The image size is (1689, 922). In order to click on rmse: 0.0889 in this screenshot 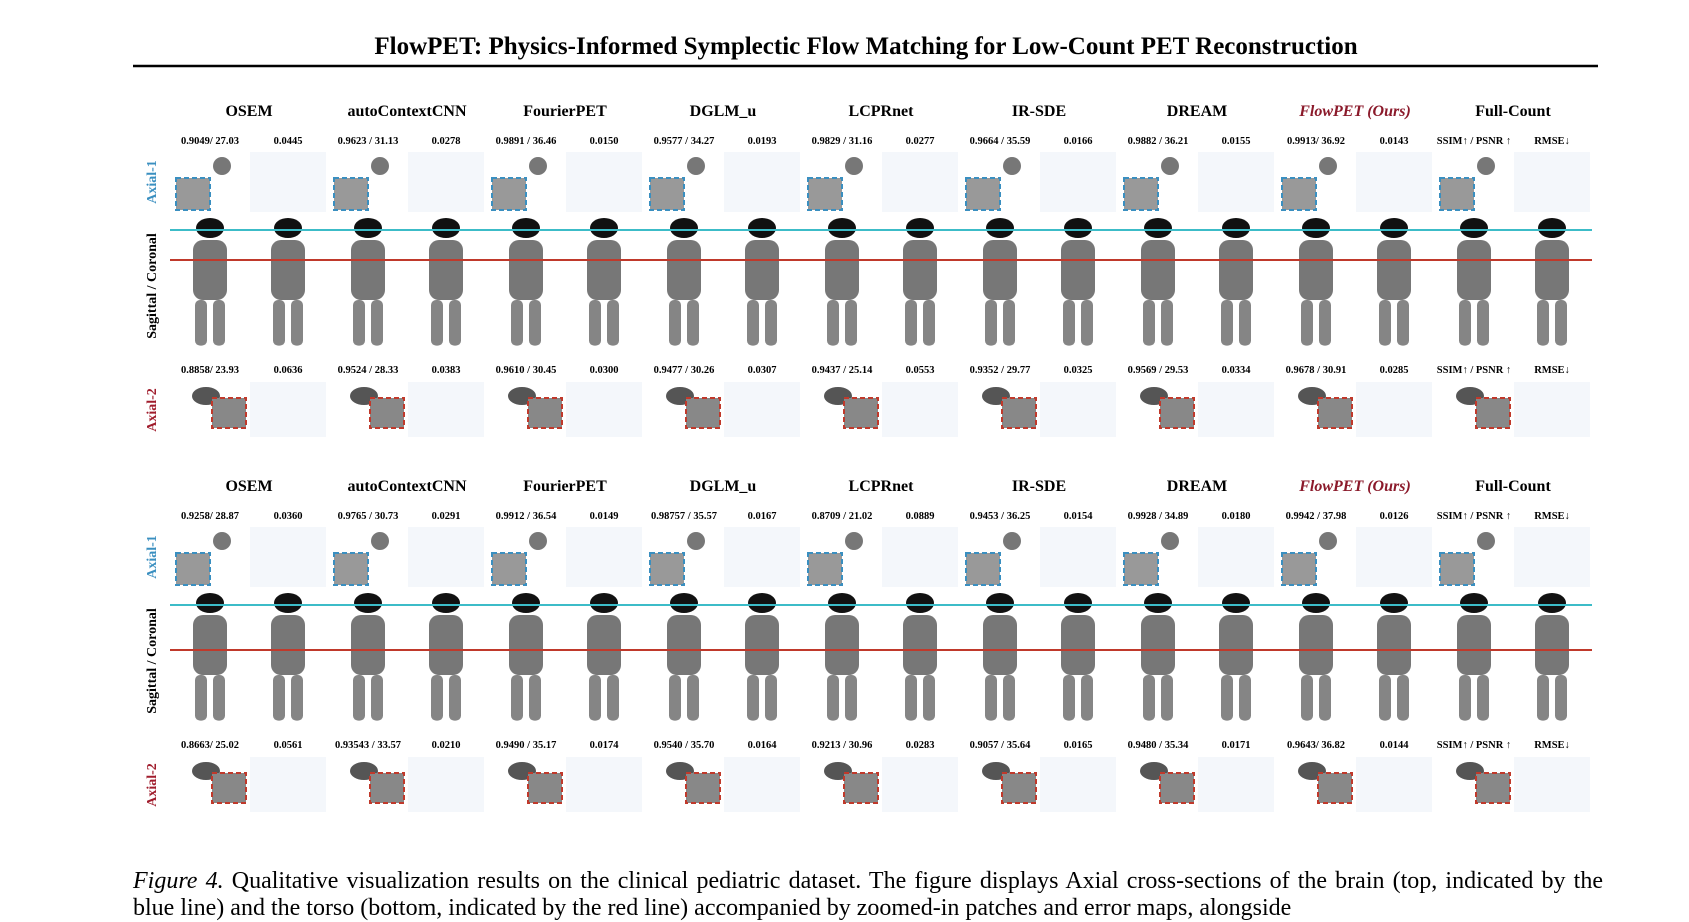, I will do `click(920, 516)`.